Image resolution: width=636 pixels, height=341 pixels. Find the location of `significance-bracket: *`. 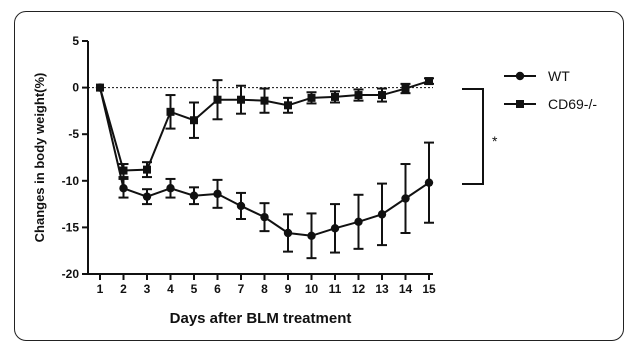

significance-bracket: * is located at coordinates (480, 136).